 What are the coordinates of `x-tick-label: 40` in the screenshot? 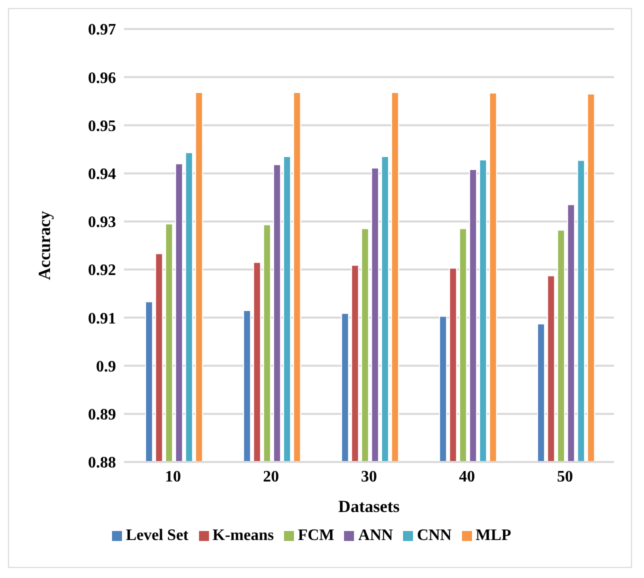 It's located at (467, 477).